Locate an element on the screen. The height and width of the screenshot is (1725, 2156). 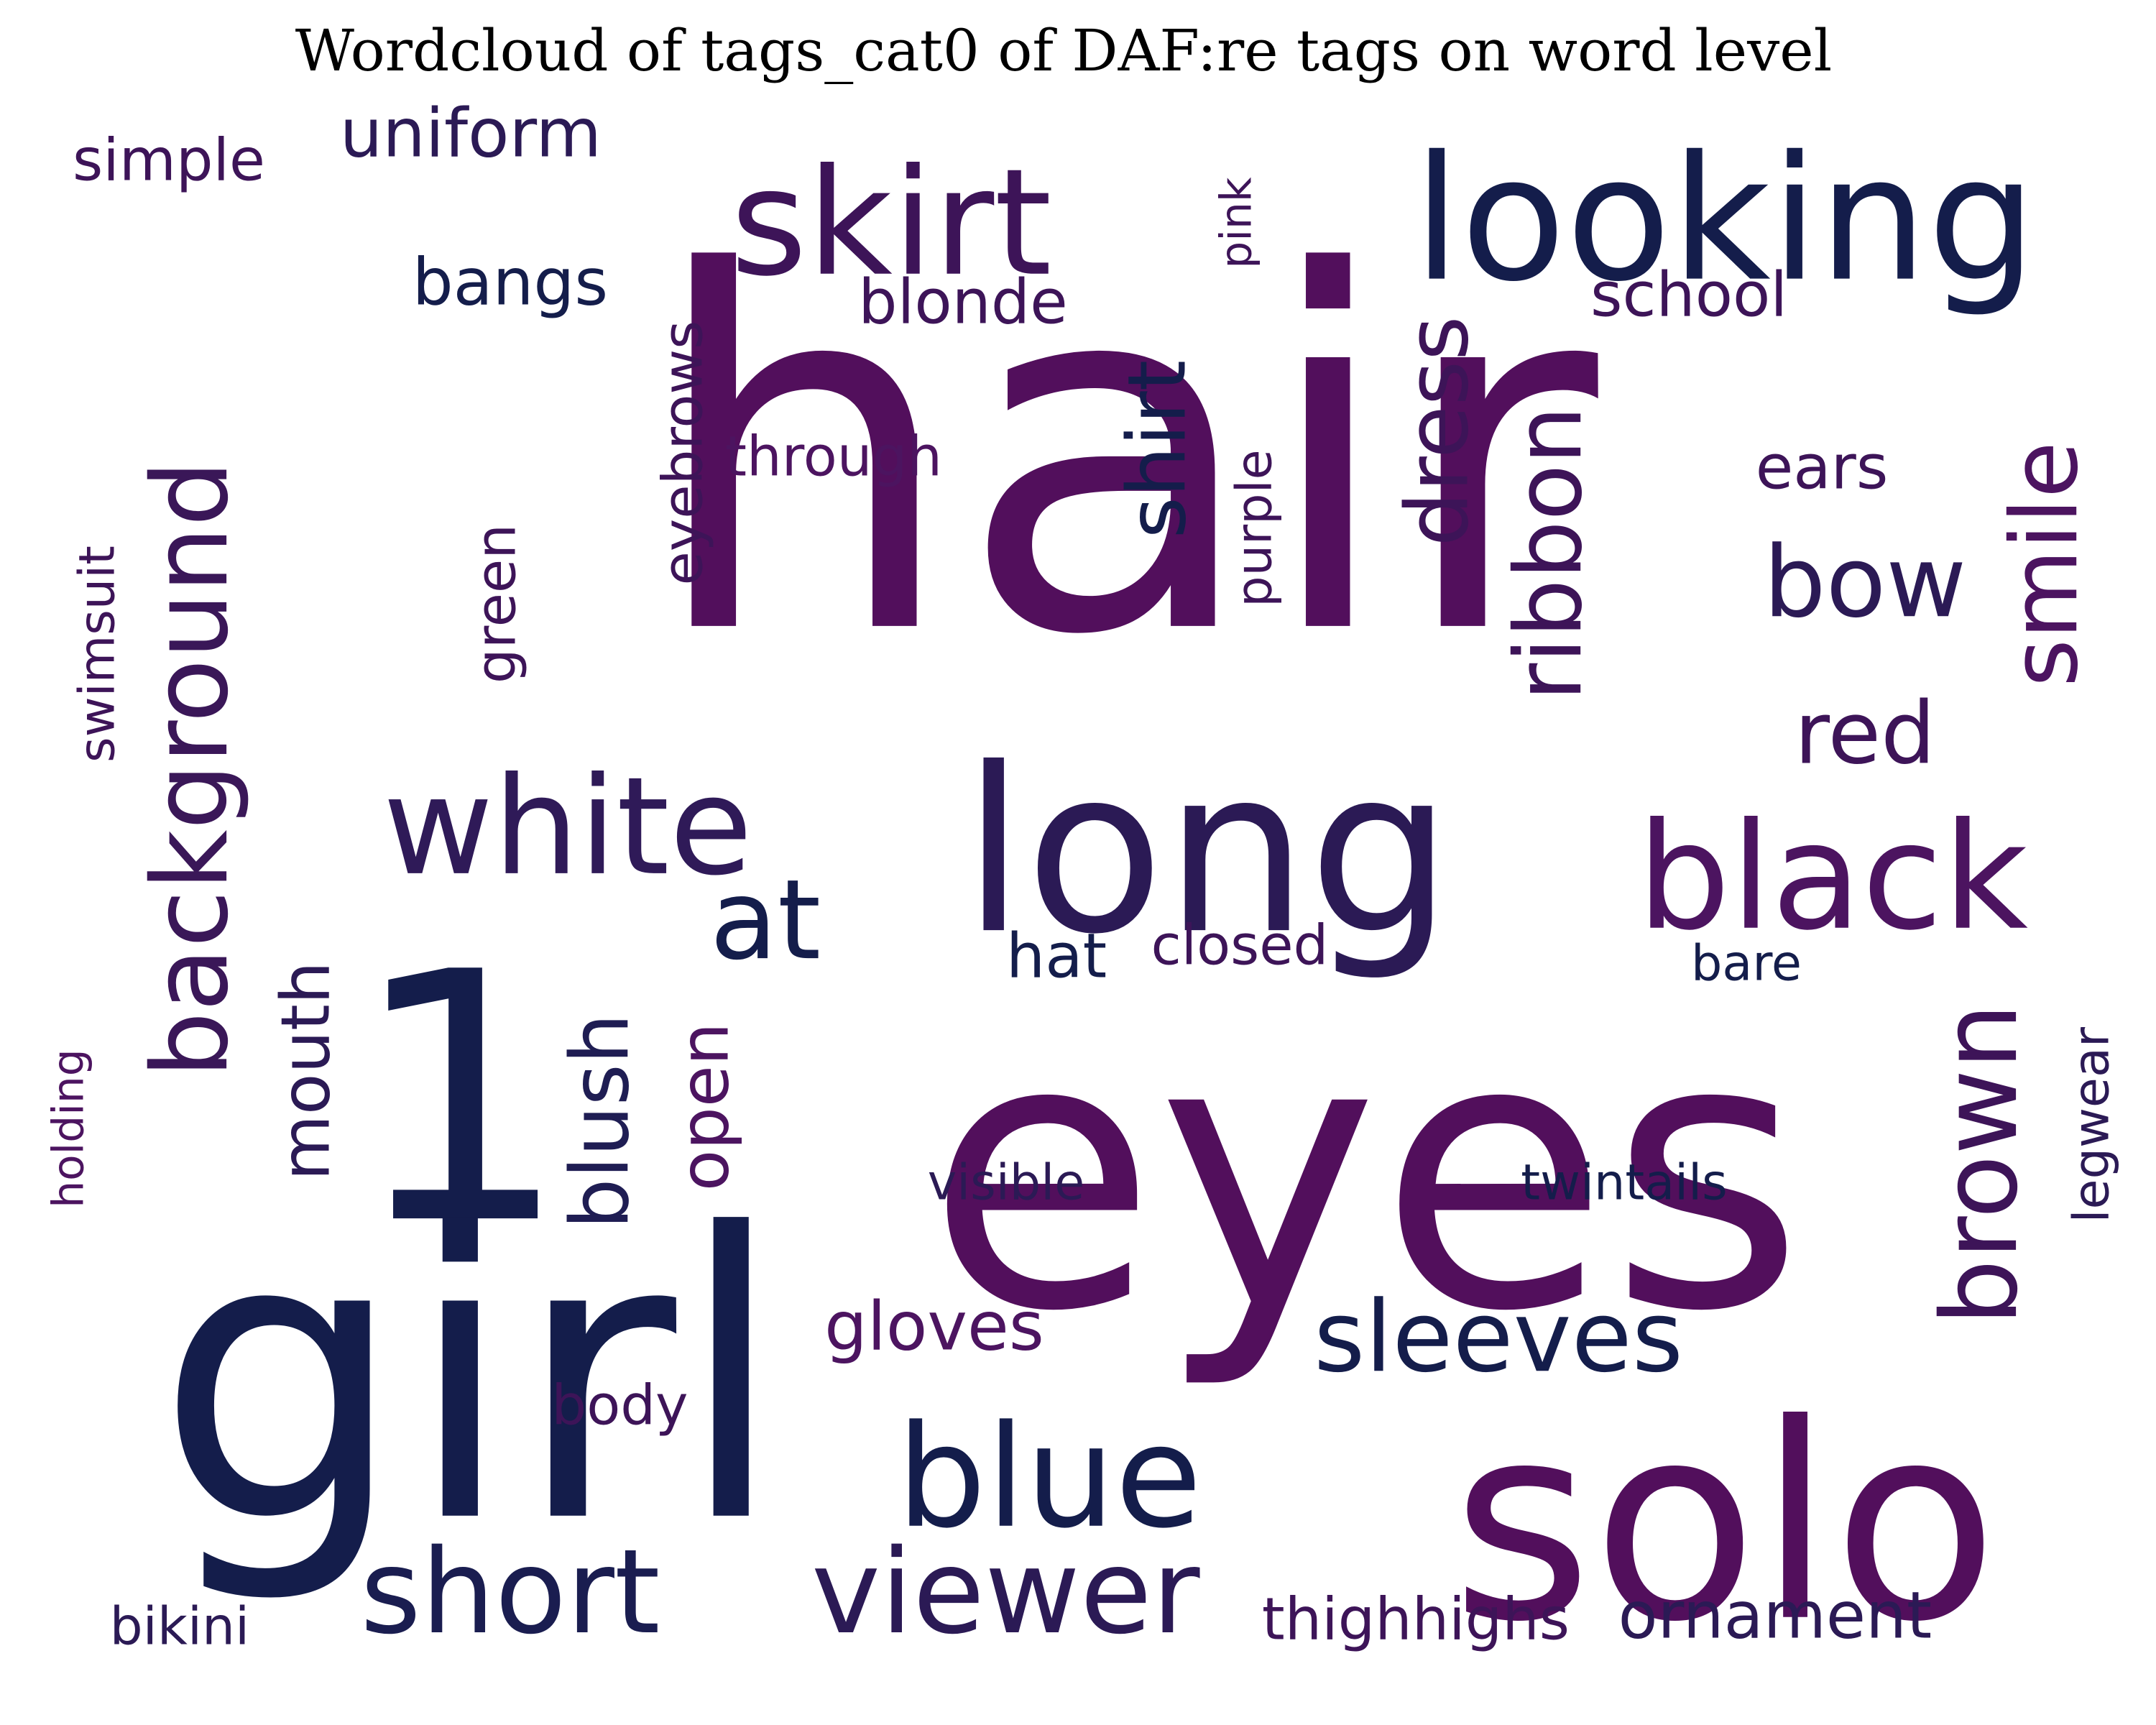
word-blush: blush is located at coordinates (600, 1121).